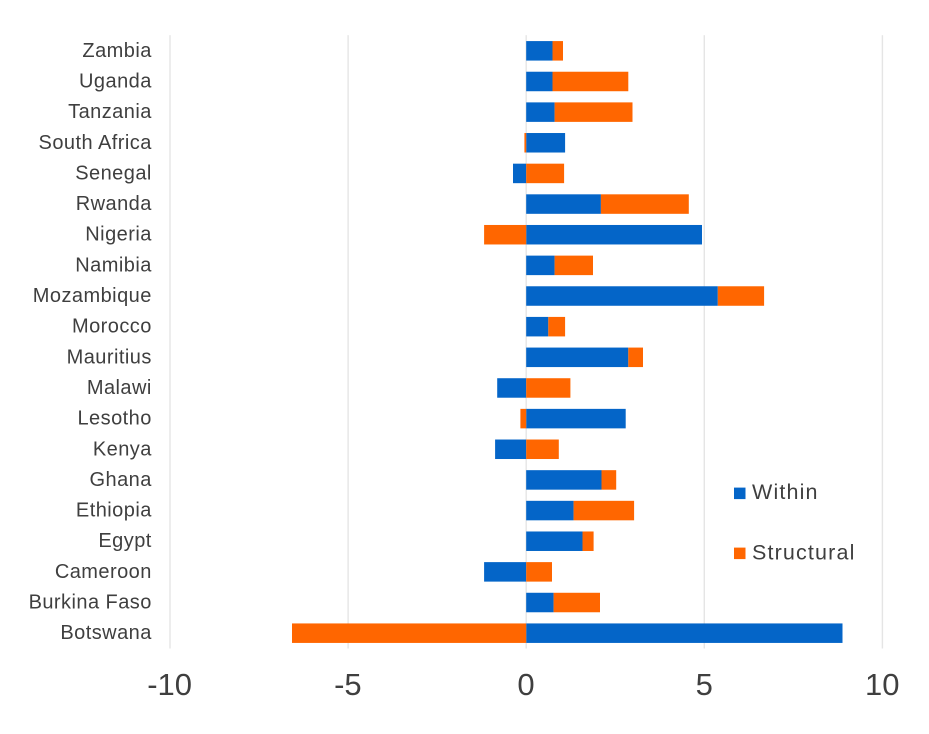  I want to click on svg-text: Botswana, so click(106, 633).